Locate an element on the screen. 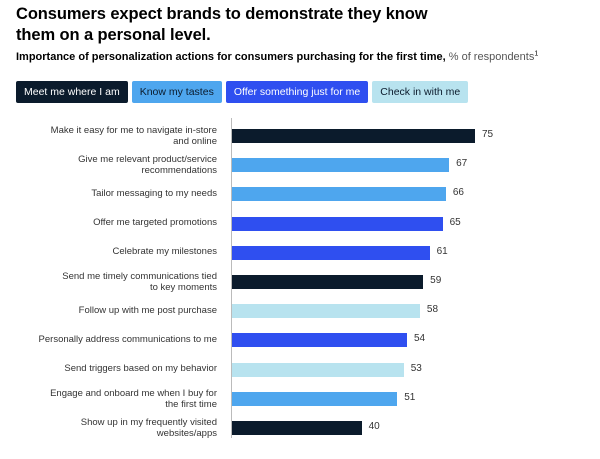 This screenshot has width=600, height=459. category-label-line: Celebrate my milestones is located at coordinates (164, 252).